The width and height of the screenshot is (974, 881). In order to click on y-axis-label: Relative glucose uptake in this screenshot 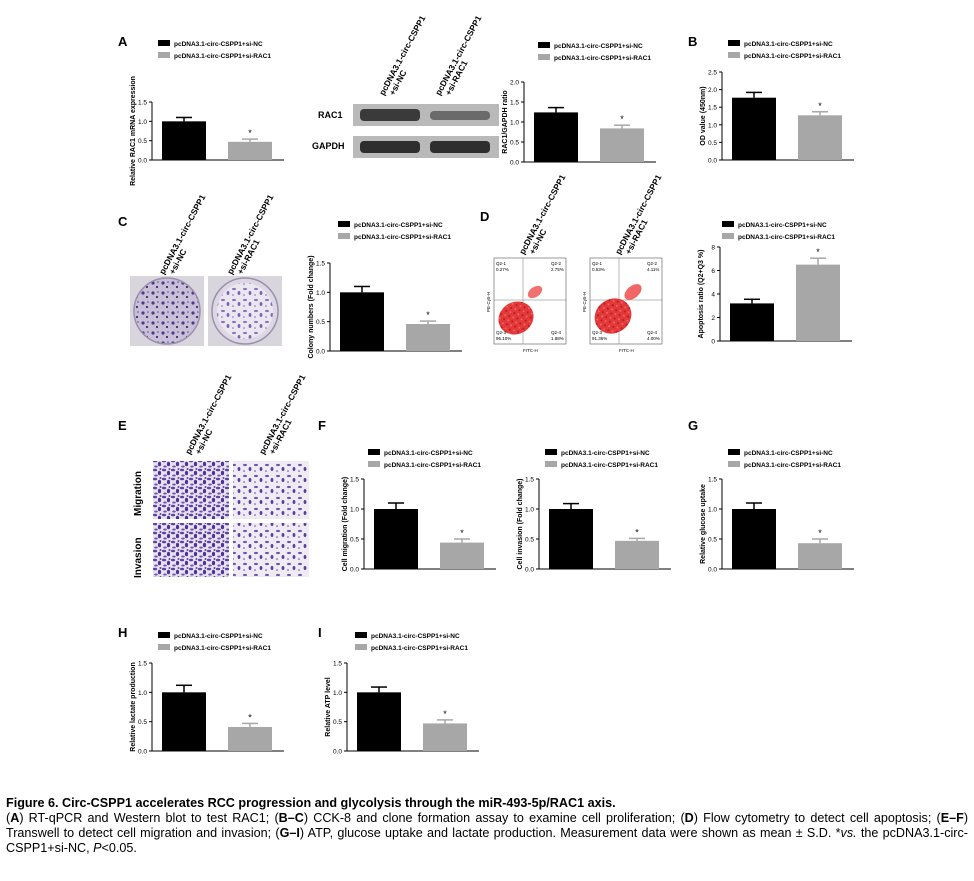, I will do `click(703, 524)`.